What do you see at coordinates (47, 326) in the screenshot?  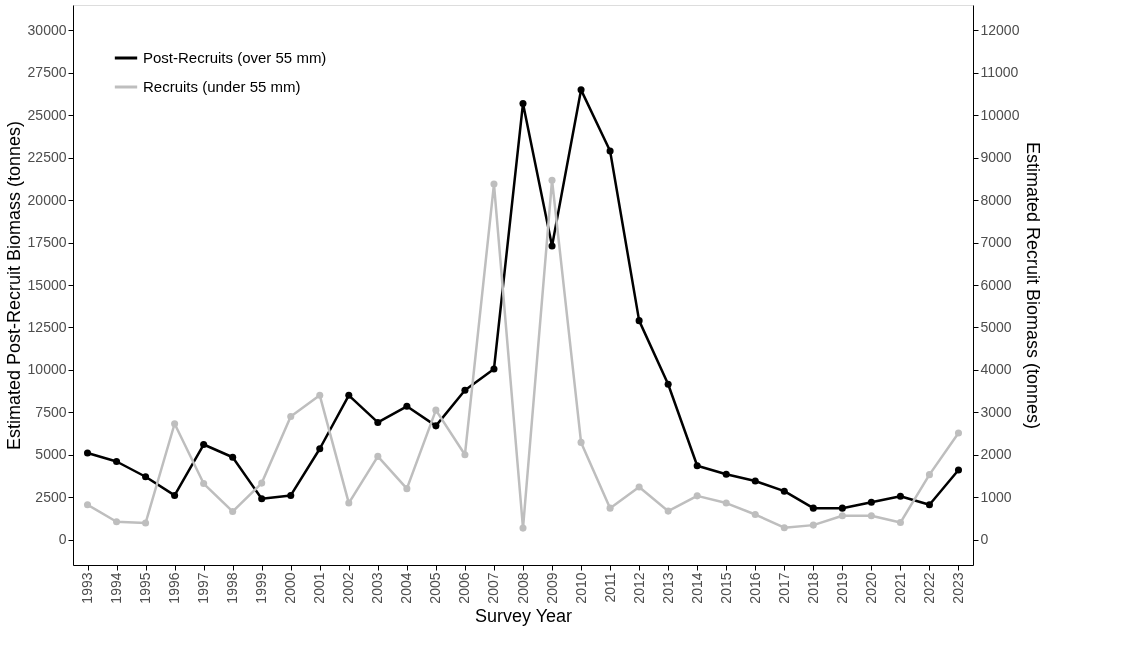 I see `y-tick-label: 12500` at bounding box center [47, 326].